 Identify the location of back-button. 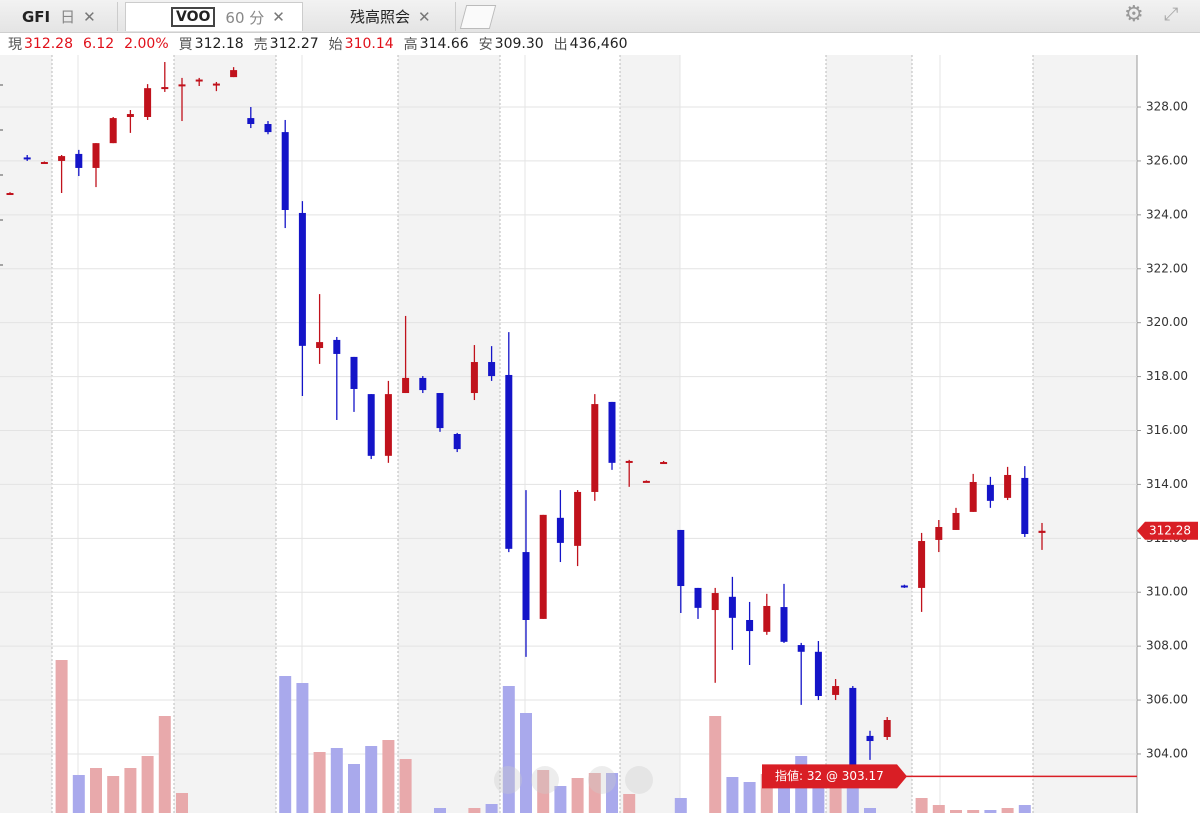
(602, 780).